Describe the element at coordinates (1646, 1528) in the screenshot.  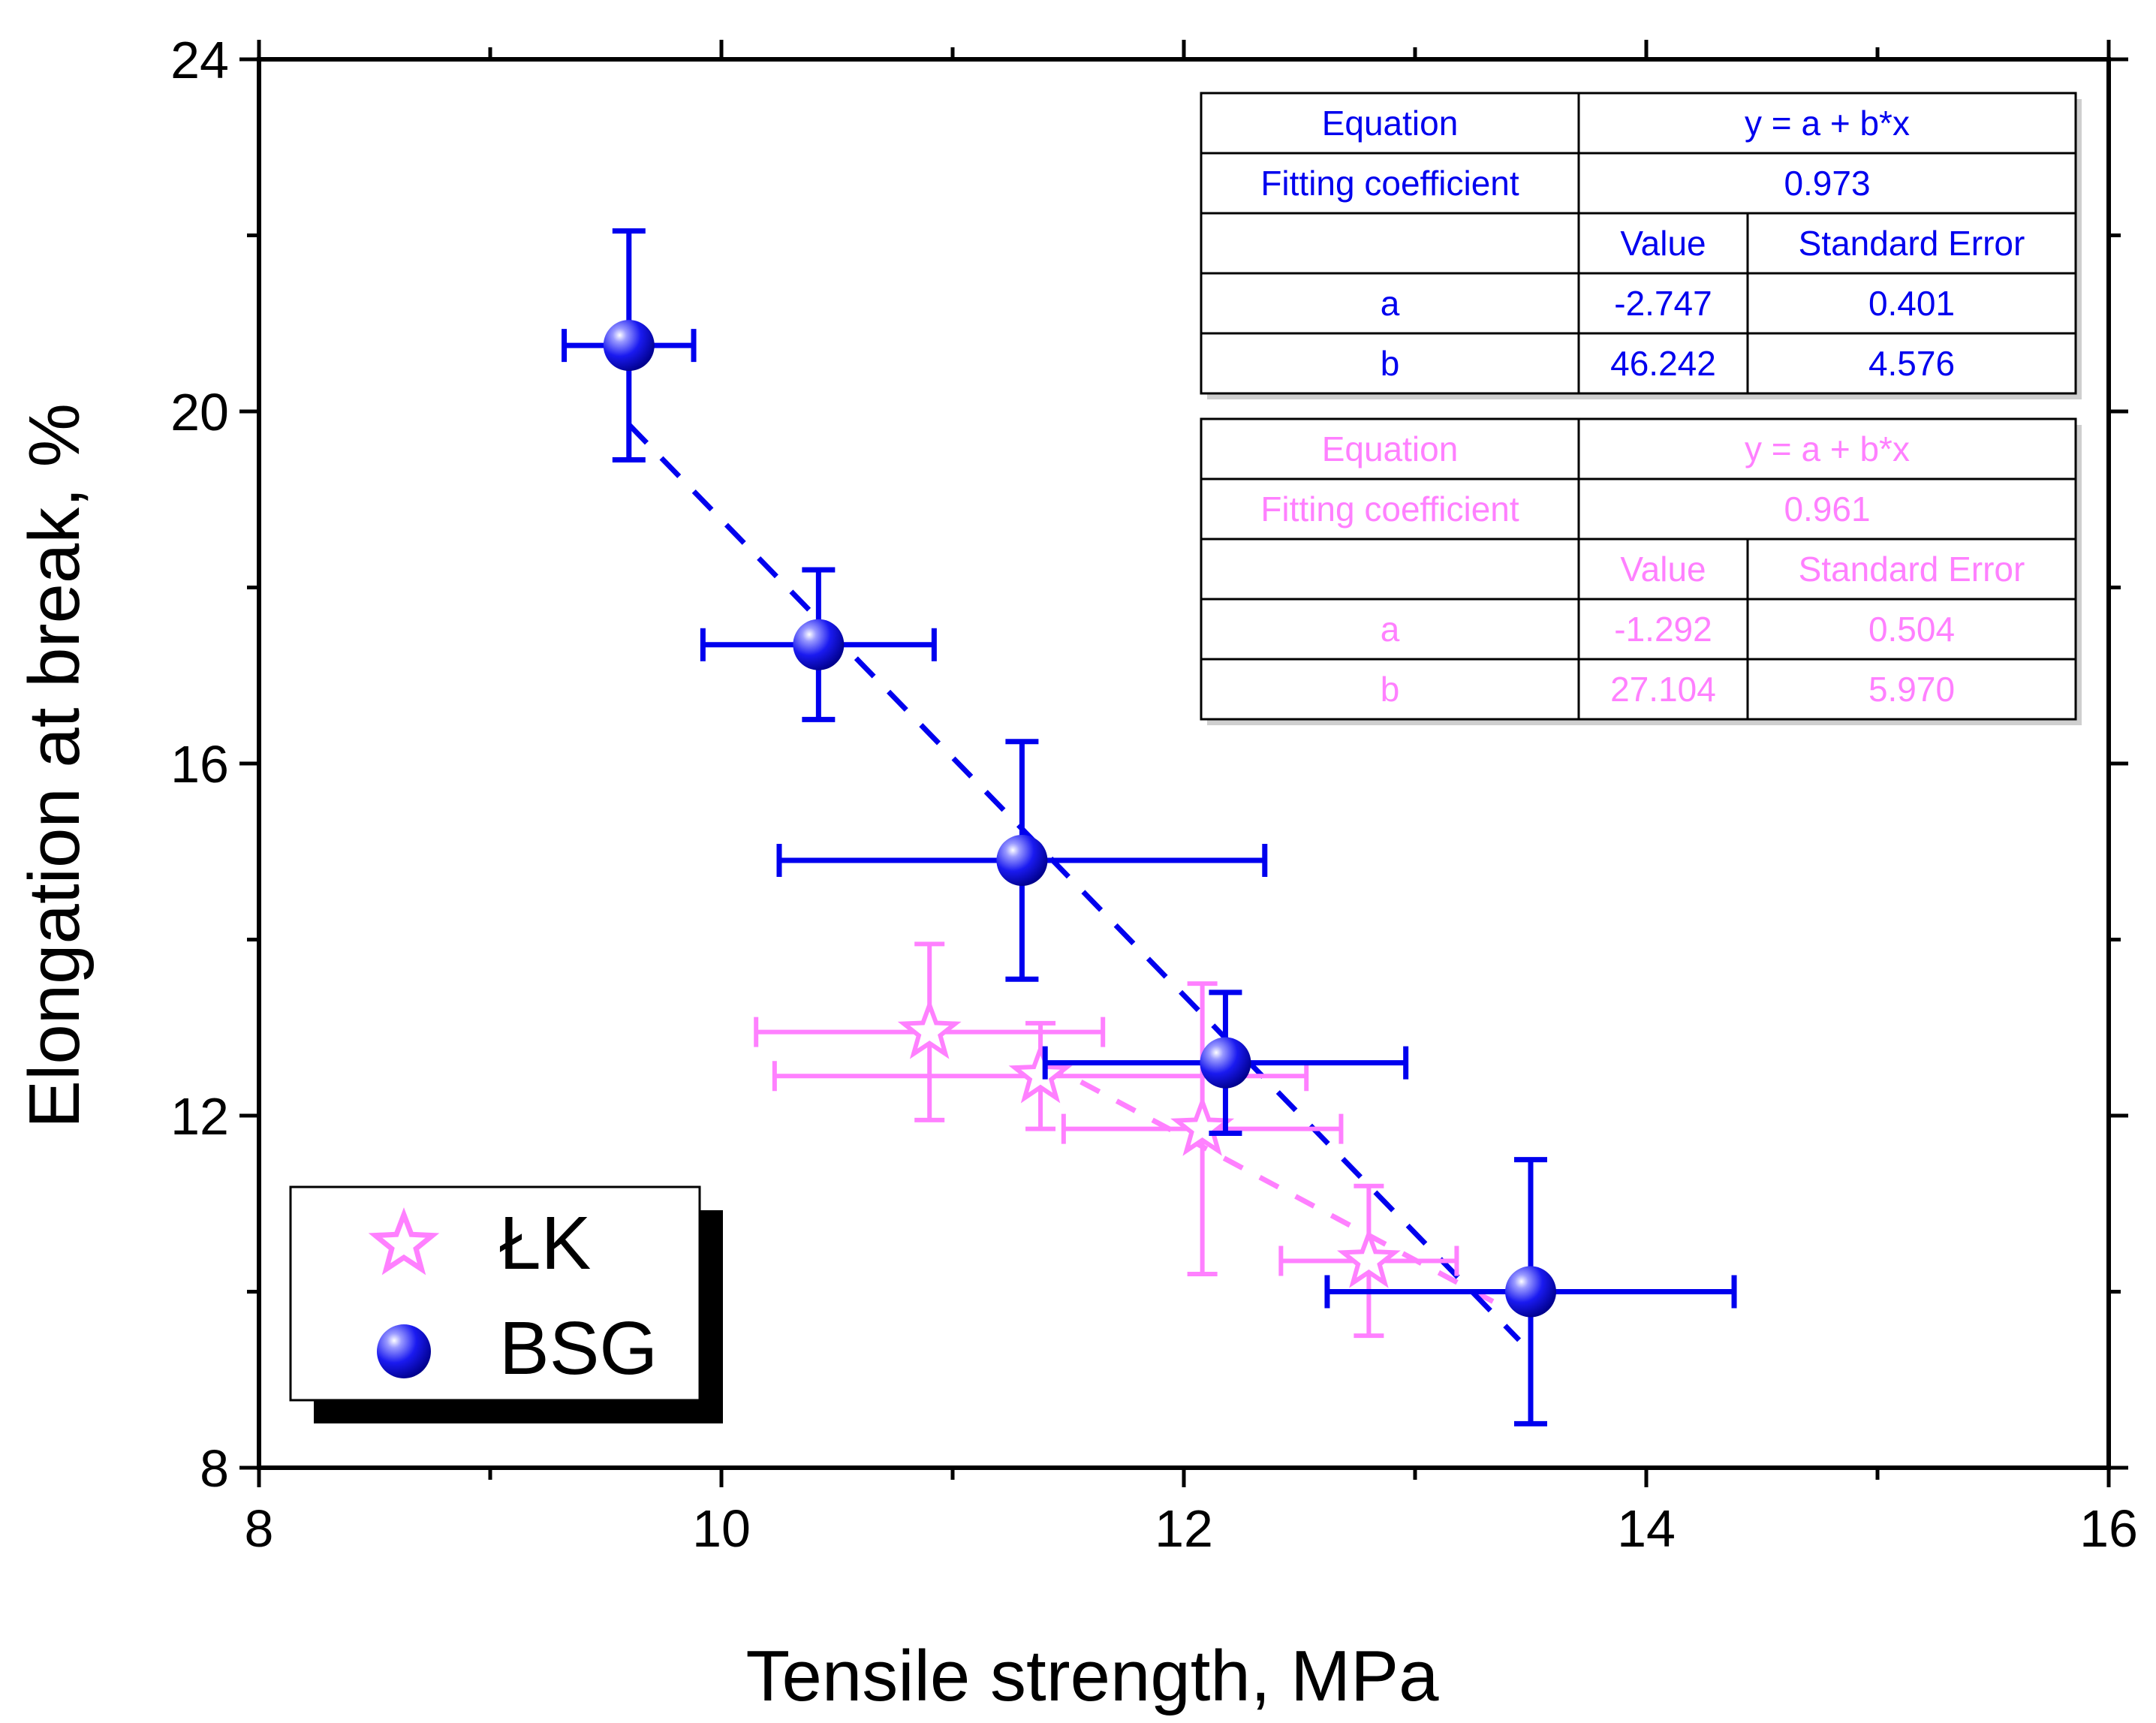
I see `x-tick-label: 14` at that location.